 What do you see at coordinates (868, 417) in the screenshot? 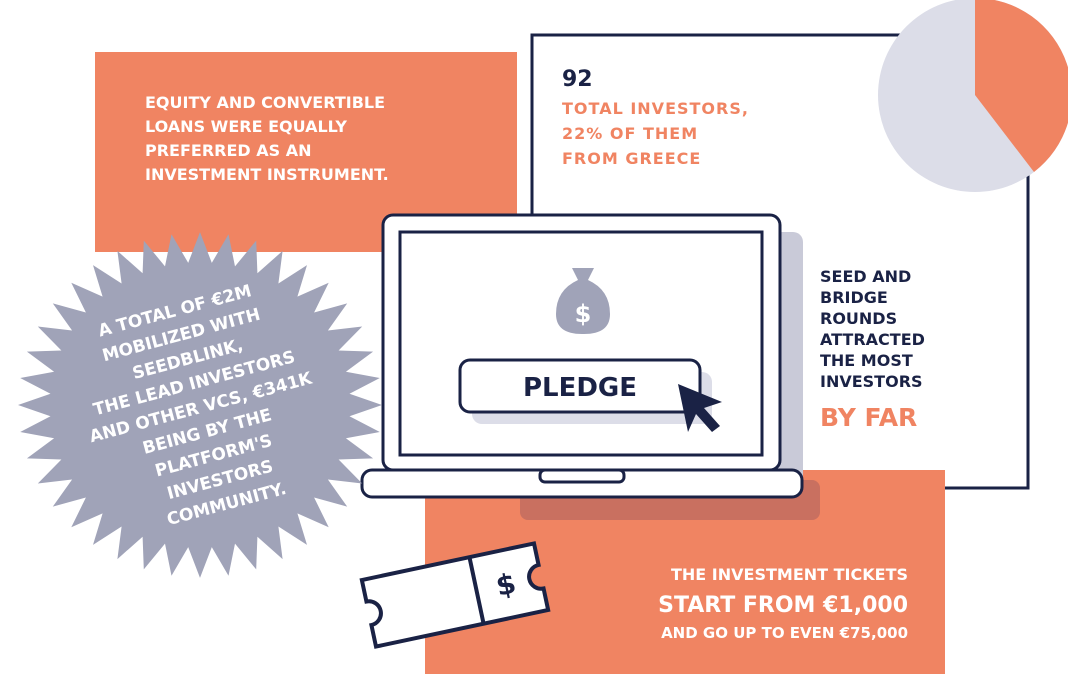
I see `rounds-emphasis: BY FAR` at bounding box center [868, 417].